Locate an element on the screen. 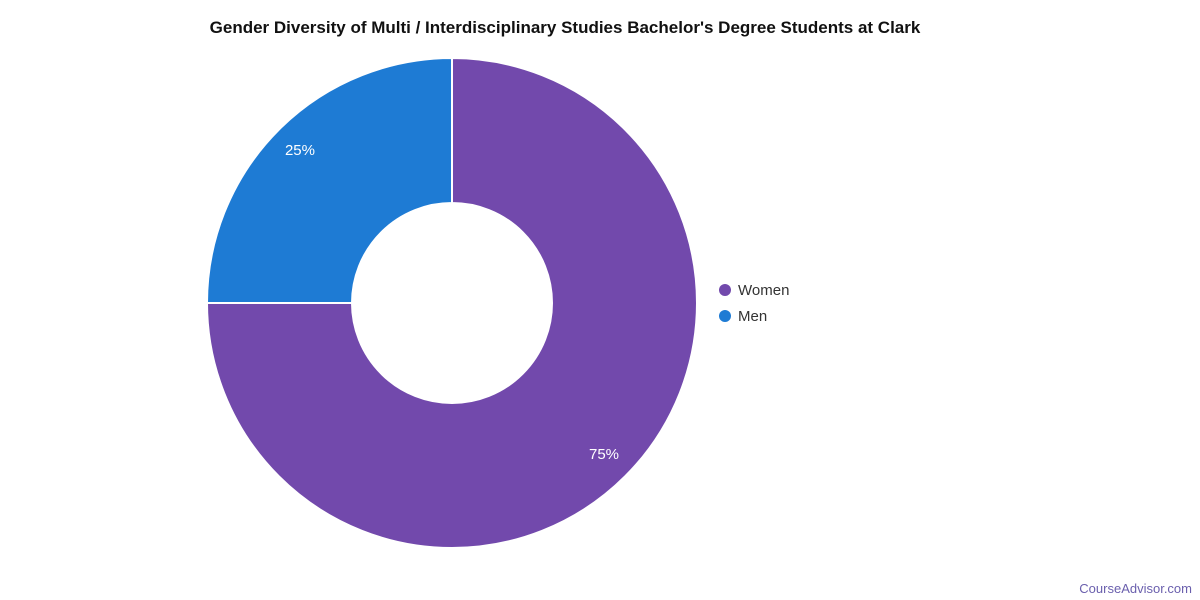 Image resolution: width=1200 pixels, height=600 pixels. legend: Women Men is located at coordinates (754, 303).